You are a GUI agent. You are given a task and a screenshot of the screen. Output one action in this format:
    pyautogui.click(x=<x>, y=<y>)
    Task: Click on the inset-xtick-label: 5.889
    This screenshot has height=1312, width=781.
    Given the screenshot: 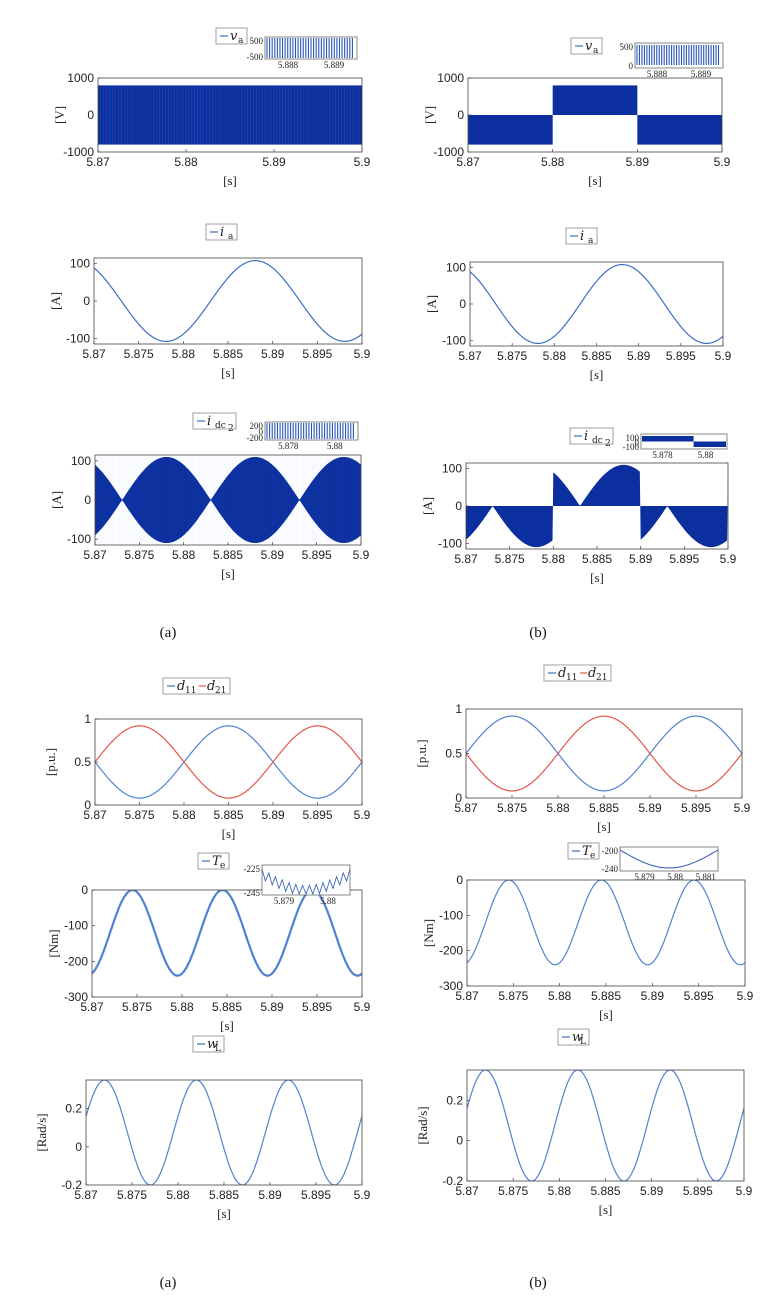 What is the action you would take?
    pyautogui.click(x=334, y=65)
    